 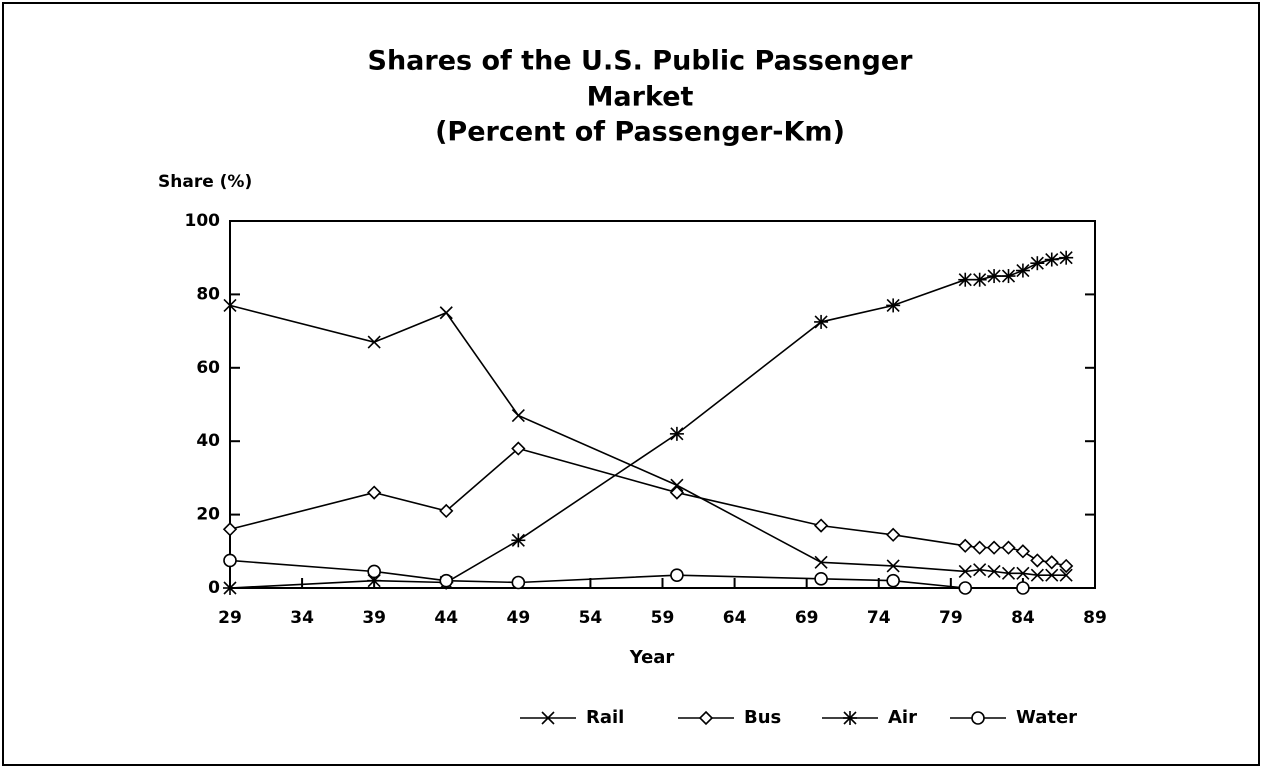 I want to click on x-tick-label: 69, so click(x=807, y=618).